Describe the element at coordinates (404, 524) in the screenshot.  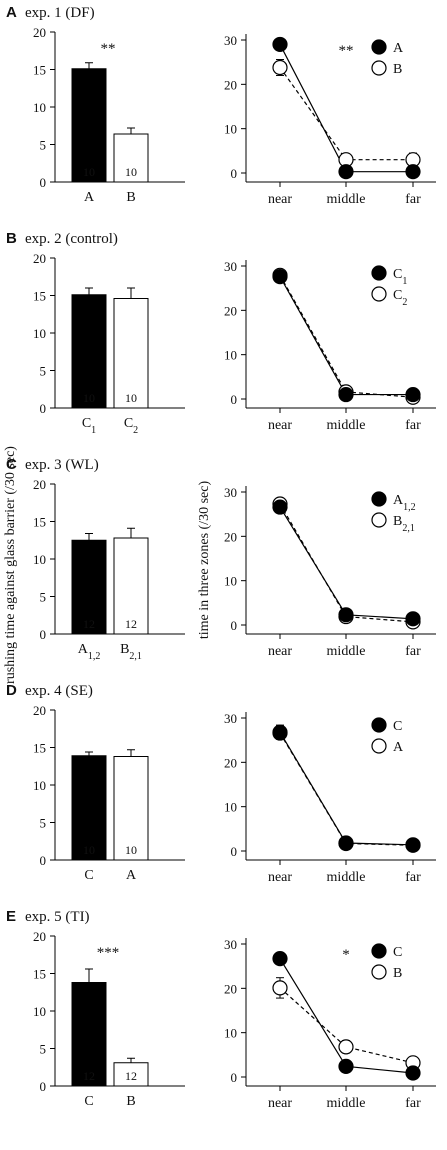
I see `legend-label: B2,1` at that location.